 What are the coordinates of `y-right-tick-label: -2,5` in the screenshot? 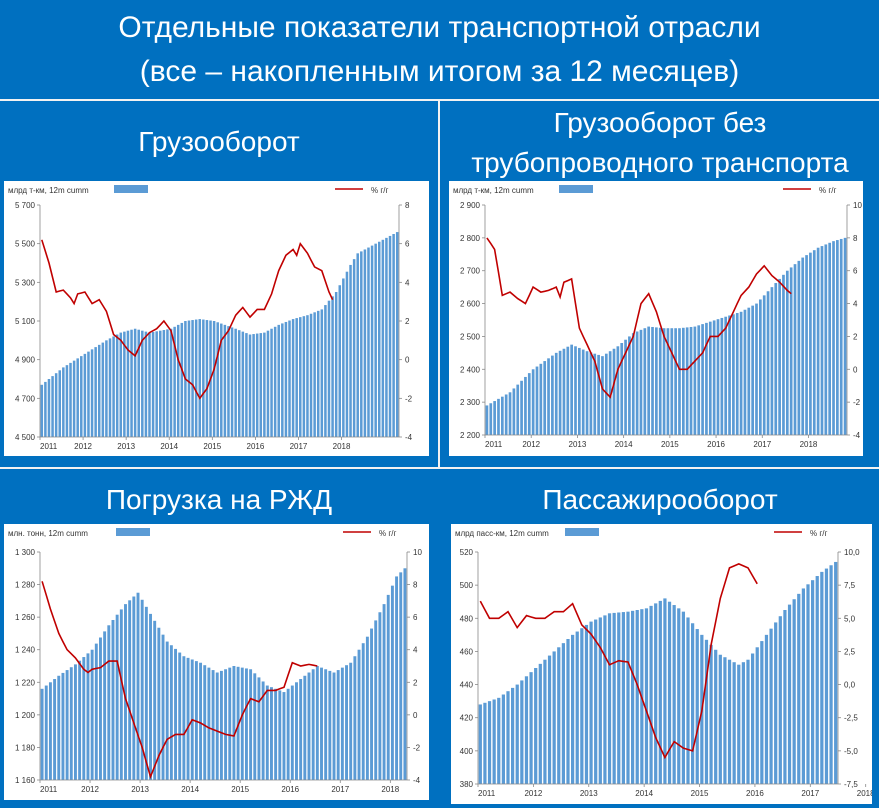 It's located at (851, 718).